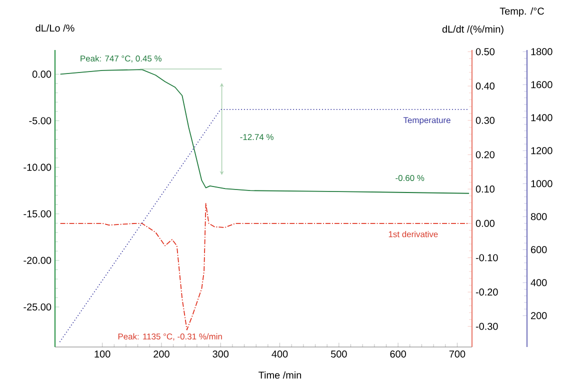  I want to click on y3-tick-label: 400, so click(538, 282).